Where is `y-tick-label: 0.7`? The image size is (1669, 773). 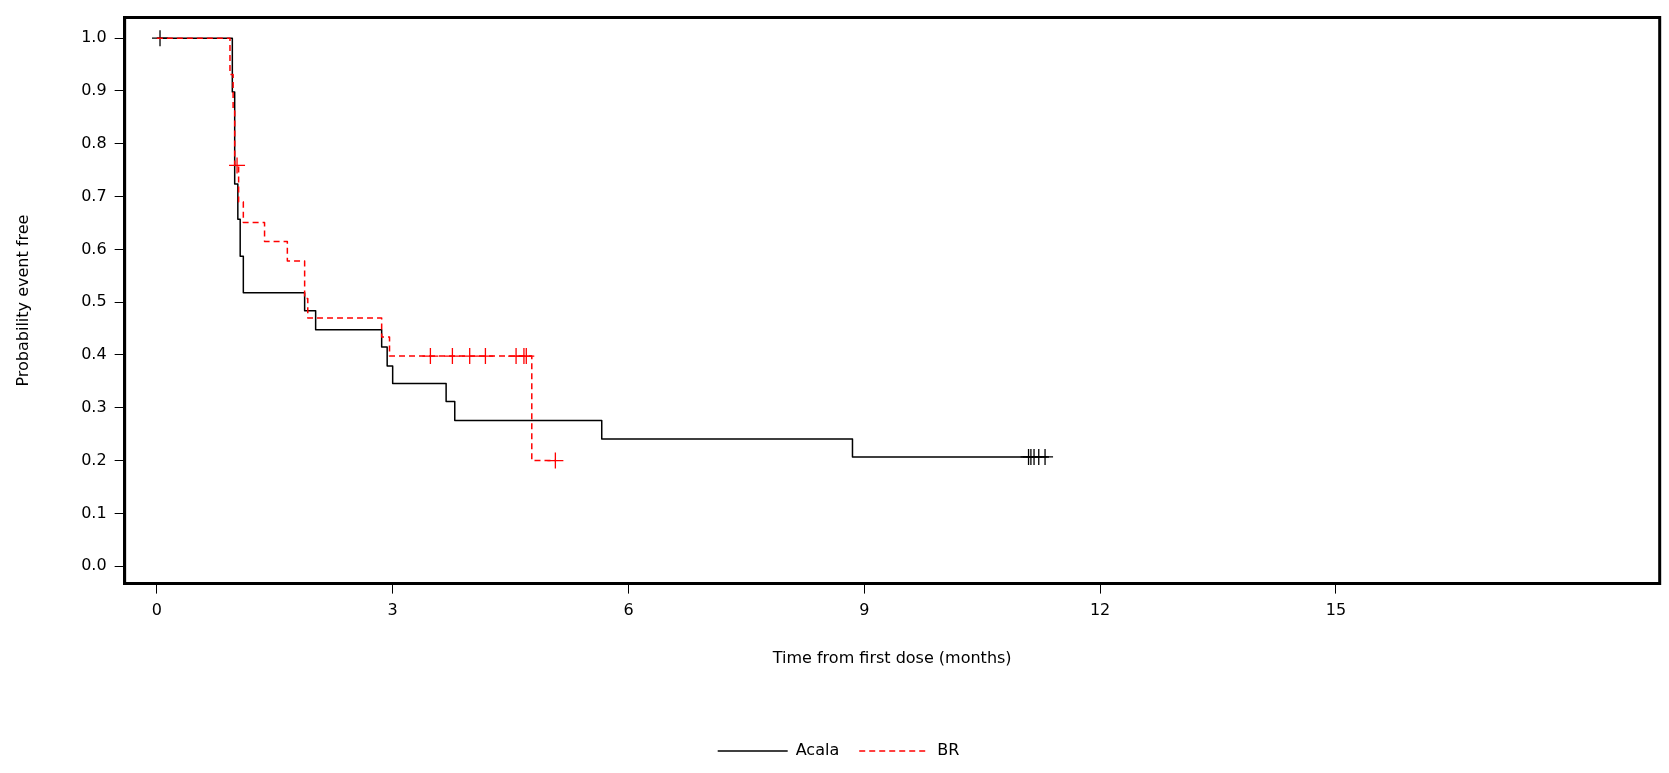
y-tick-label: 0.7 is located at coordinates (94, 195).